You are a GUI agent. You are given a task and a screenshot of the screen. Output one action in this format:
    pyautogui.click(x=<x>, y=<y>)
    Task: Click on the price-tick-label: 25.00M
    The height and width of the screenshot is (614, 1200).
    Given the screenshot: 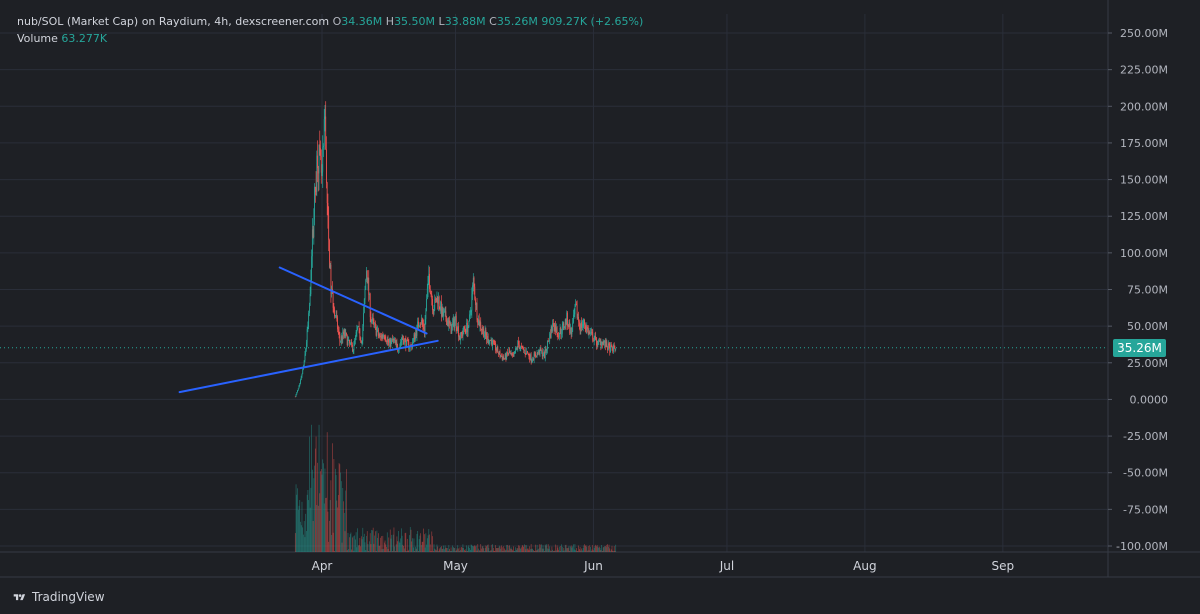 What is the action you would take?
    pyautogui.click(x=1147, y=363)
    